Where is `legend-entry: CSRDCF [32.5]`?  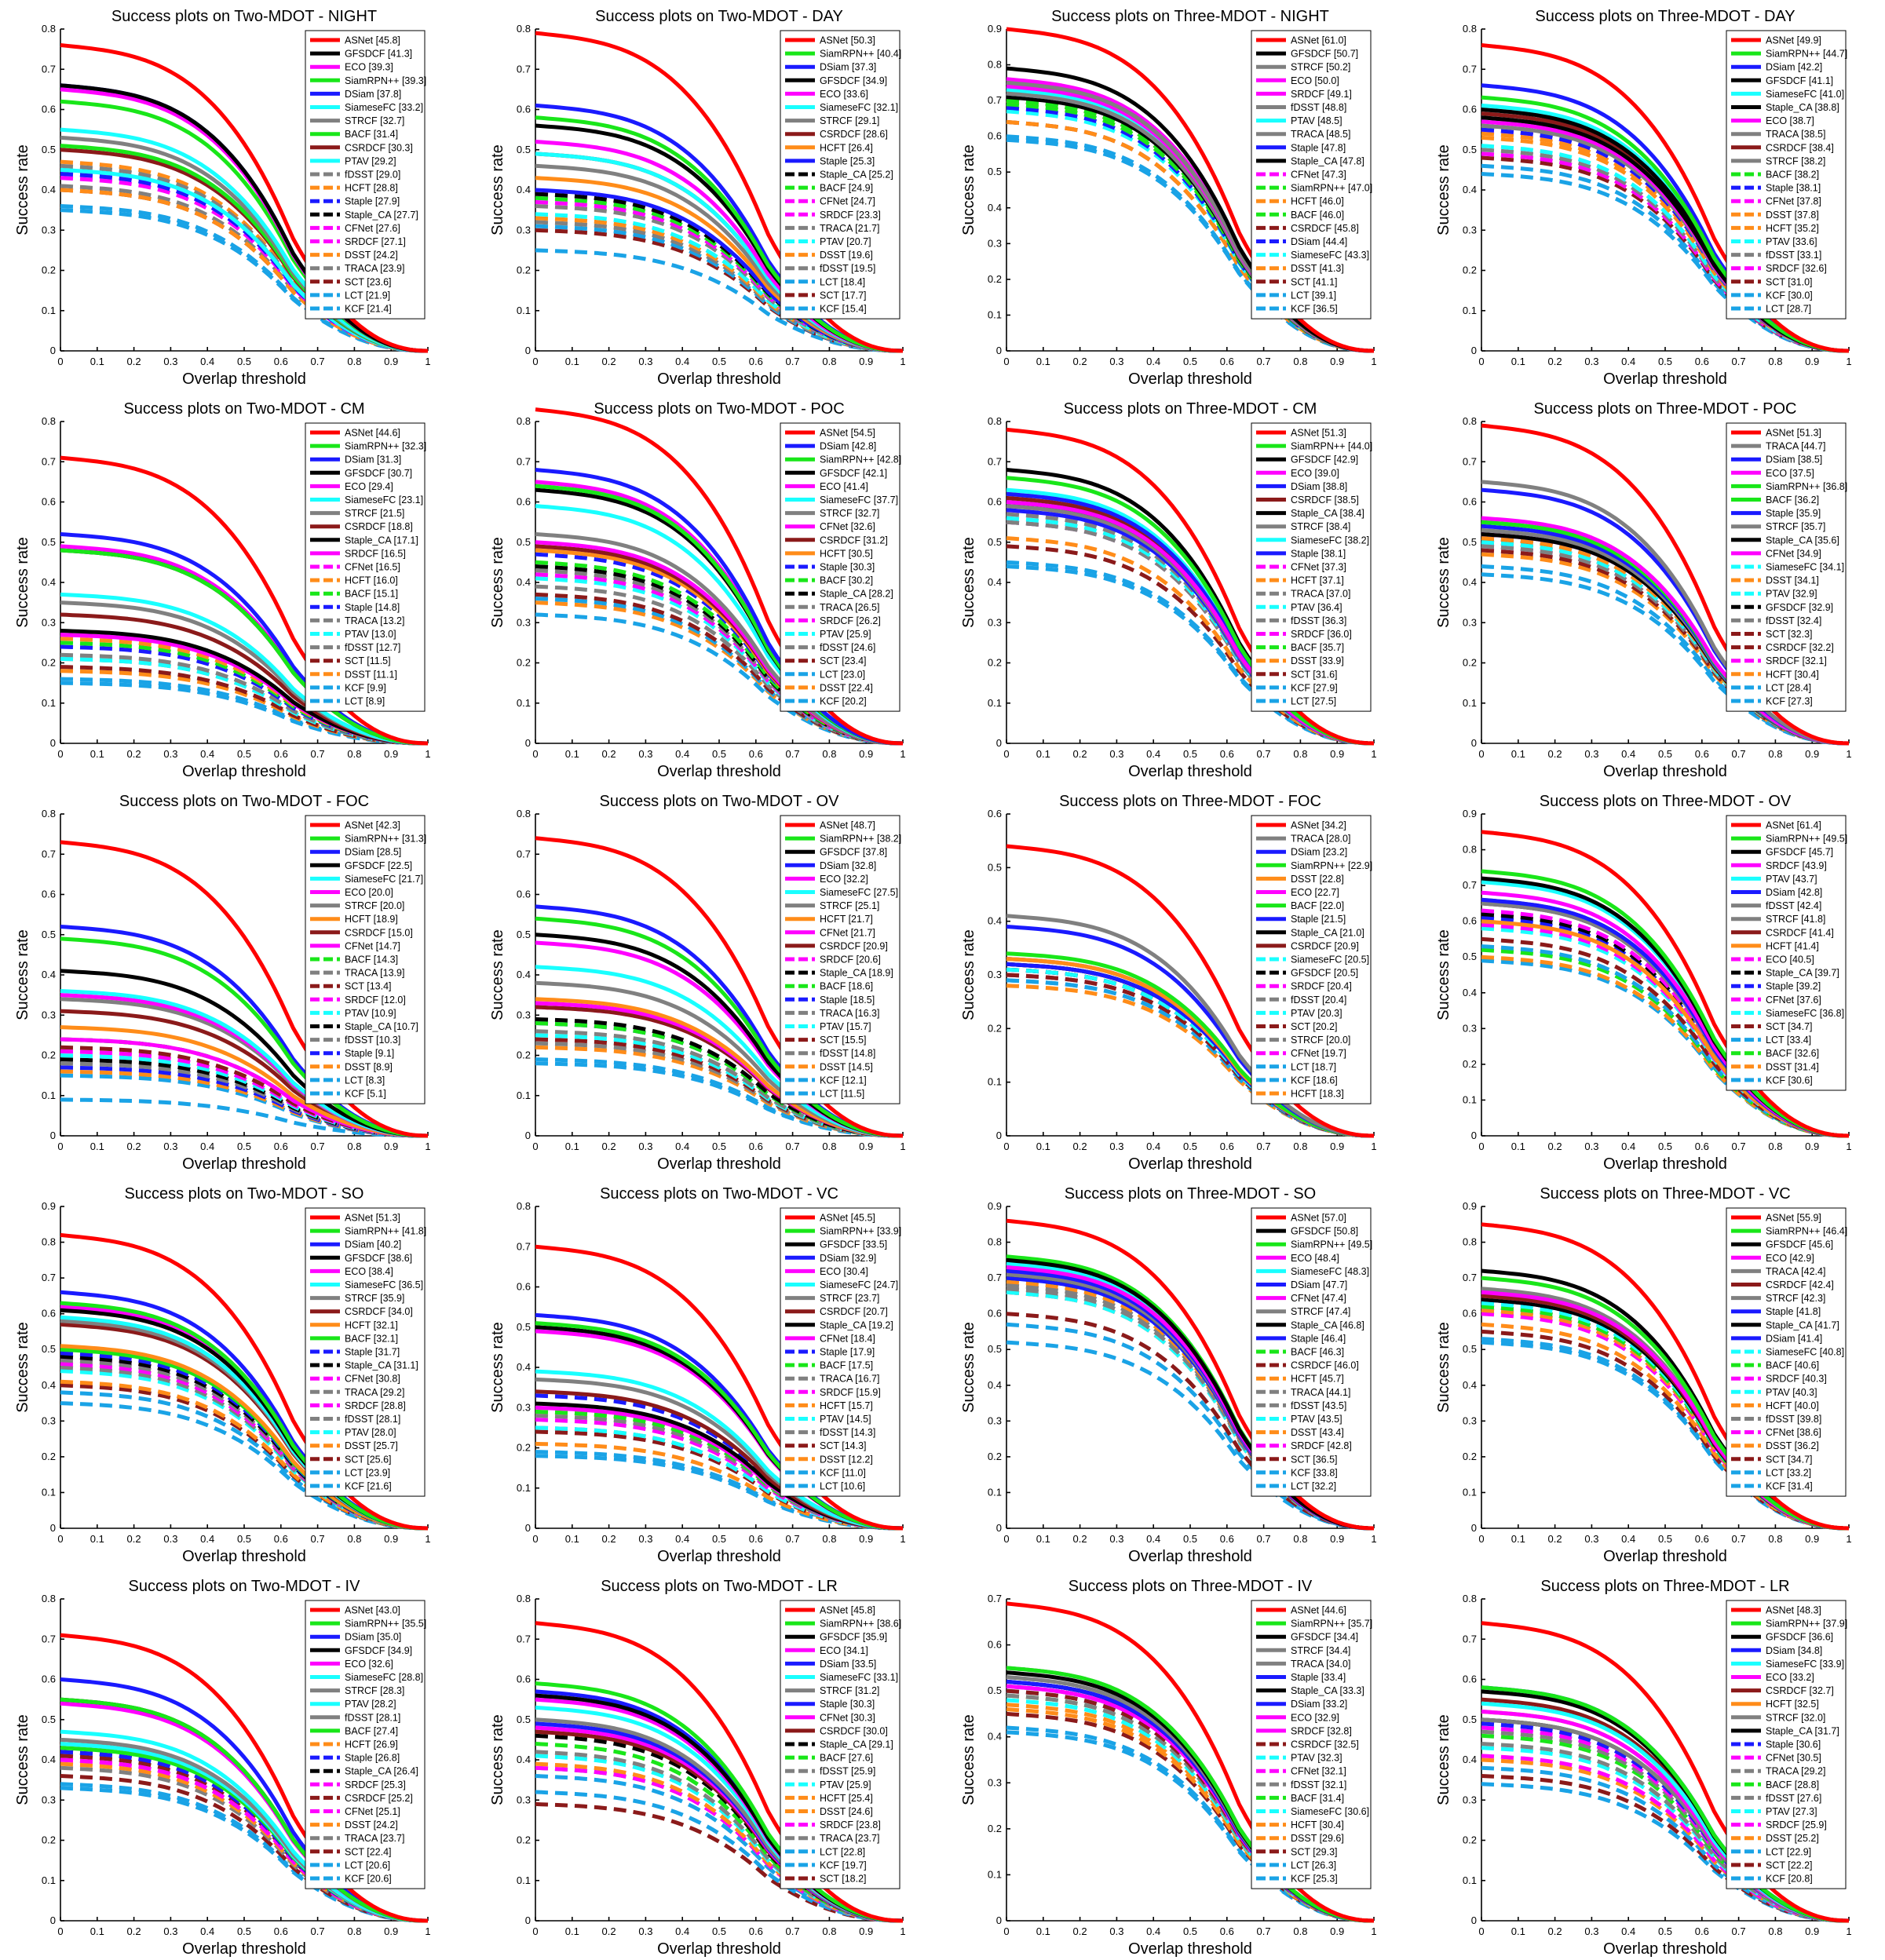
legend-entry: CSRDCF [32.5] is located at coordinates (1325, 1745).